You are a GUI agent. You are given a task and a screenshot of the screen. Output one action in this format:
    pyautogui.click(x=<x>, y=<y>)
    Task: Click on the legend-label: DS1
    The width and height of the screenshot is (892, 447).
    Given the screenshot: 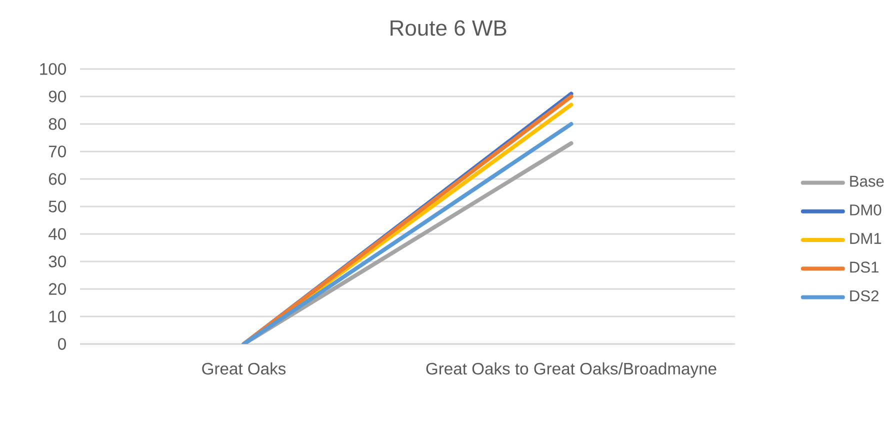 What is the action you would take?
    pyautogui.click(x=864, y=267)
    